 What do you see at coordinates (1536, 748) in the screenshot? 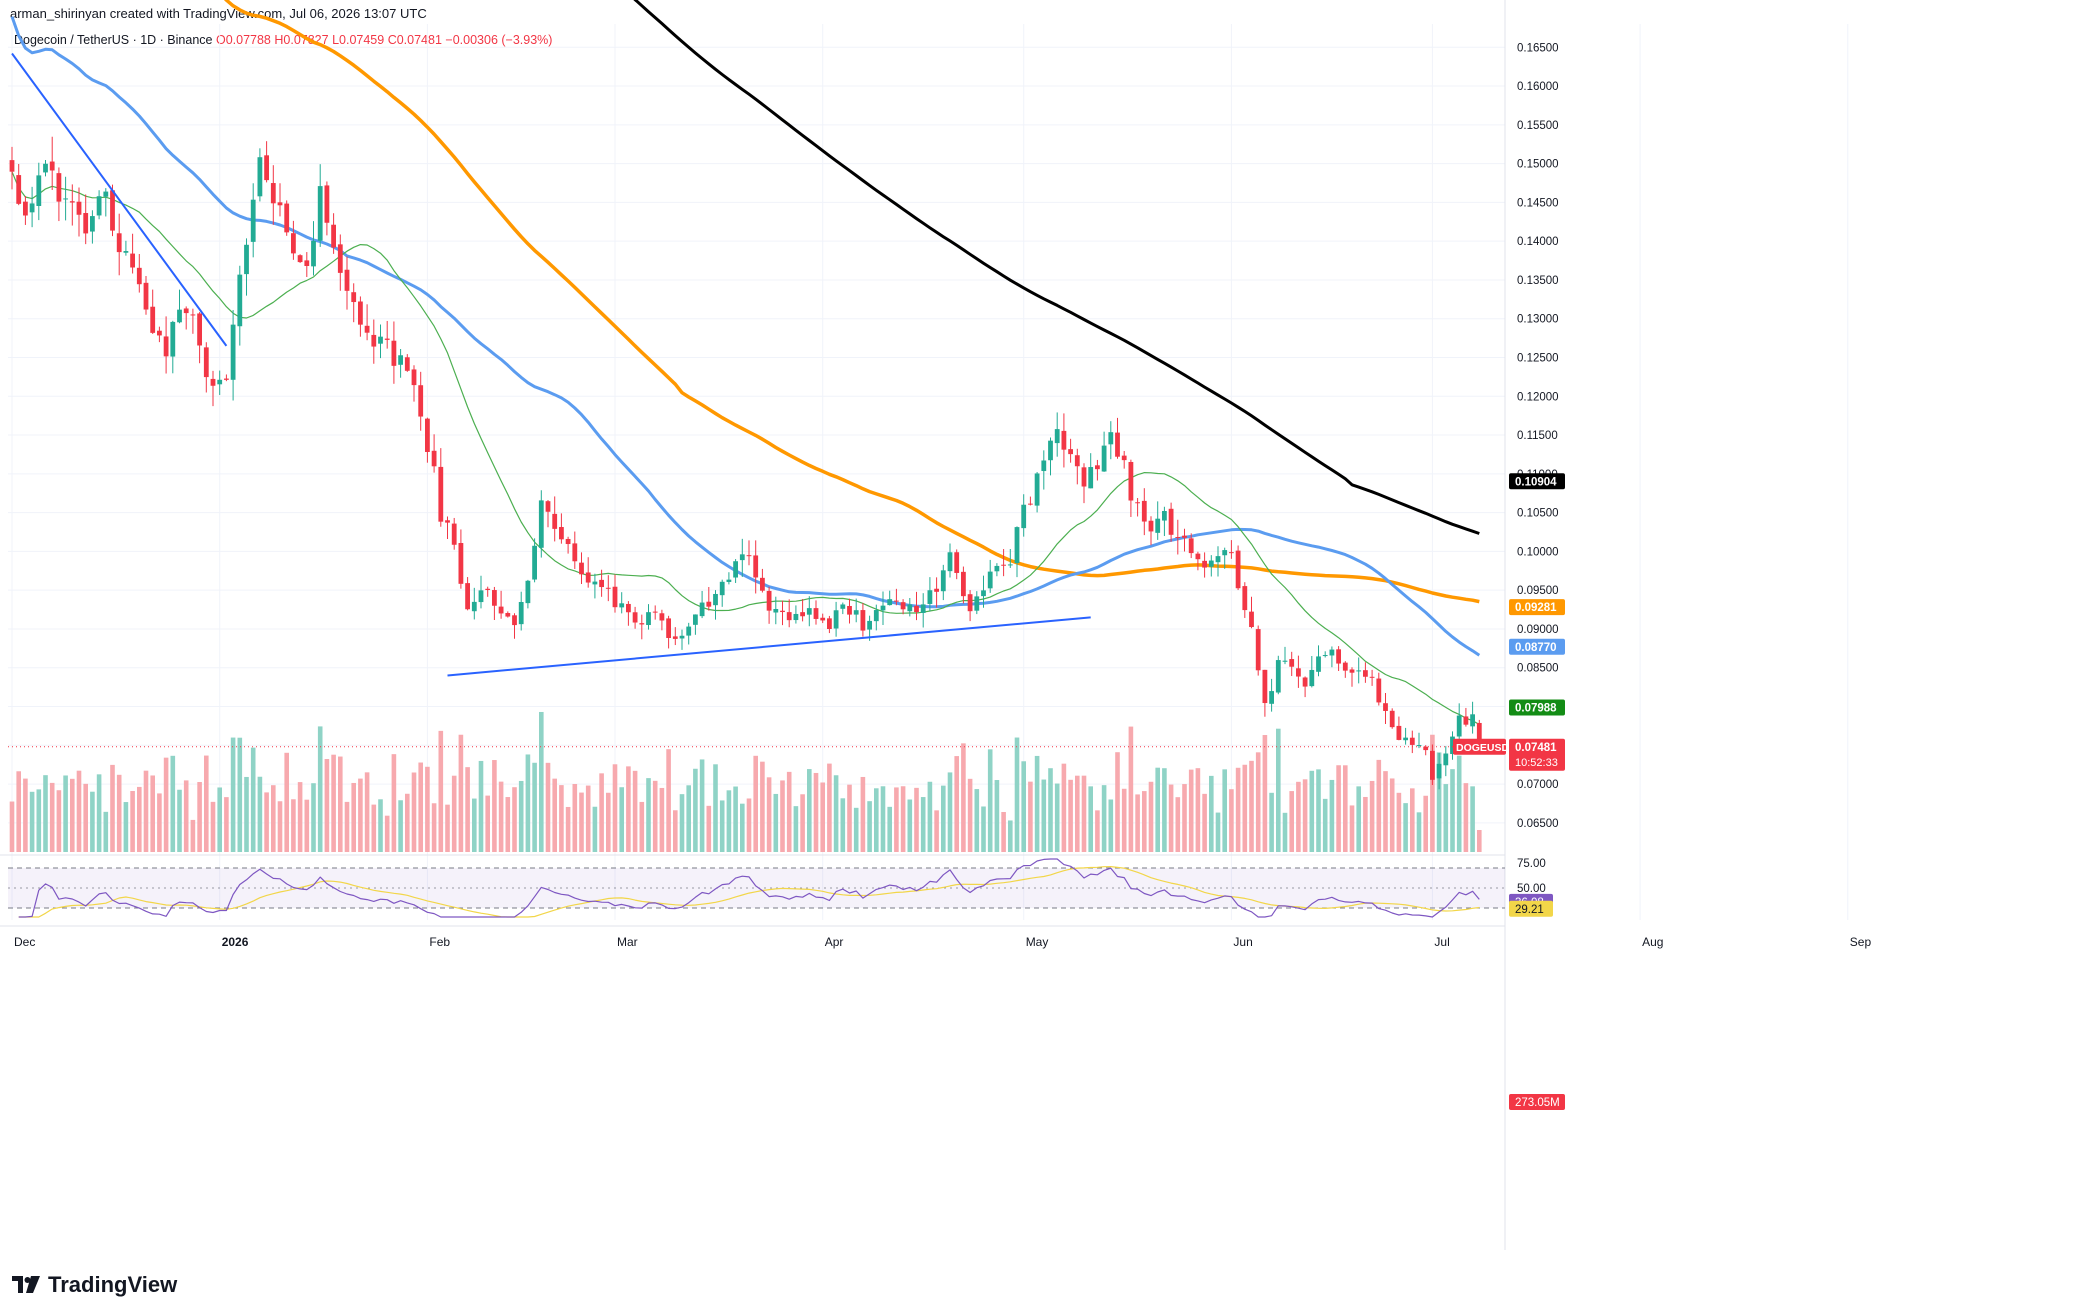
I see `last-price-text: 0.07481` at bounding box center [1536, 748].